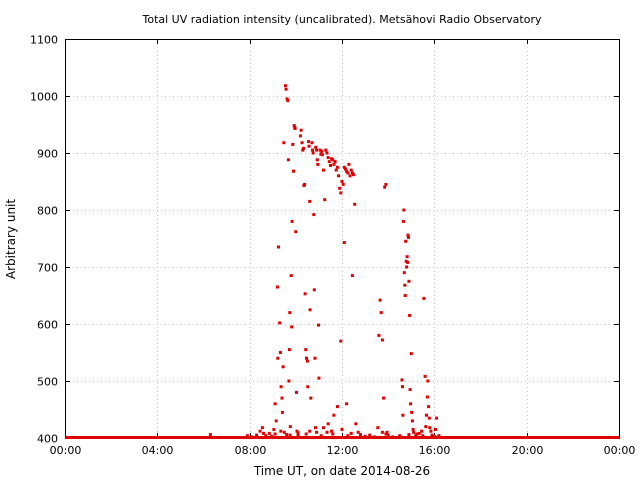 The height and width of the screenshot is (480, 640). I want to click on x-tick-label: 20:00, so click(528, 450).